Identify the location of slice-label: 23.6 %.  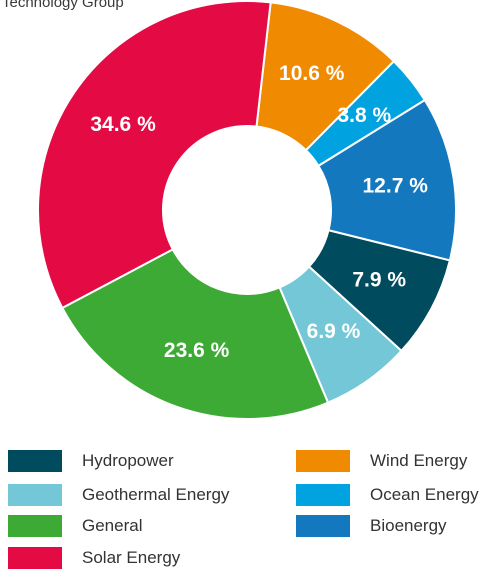
(197, 350).